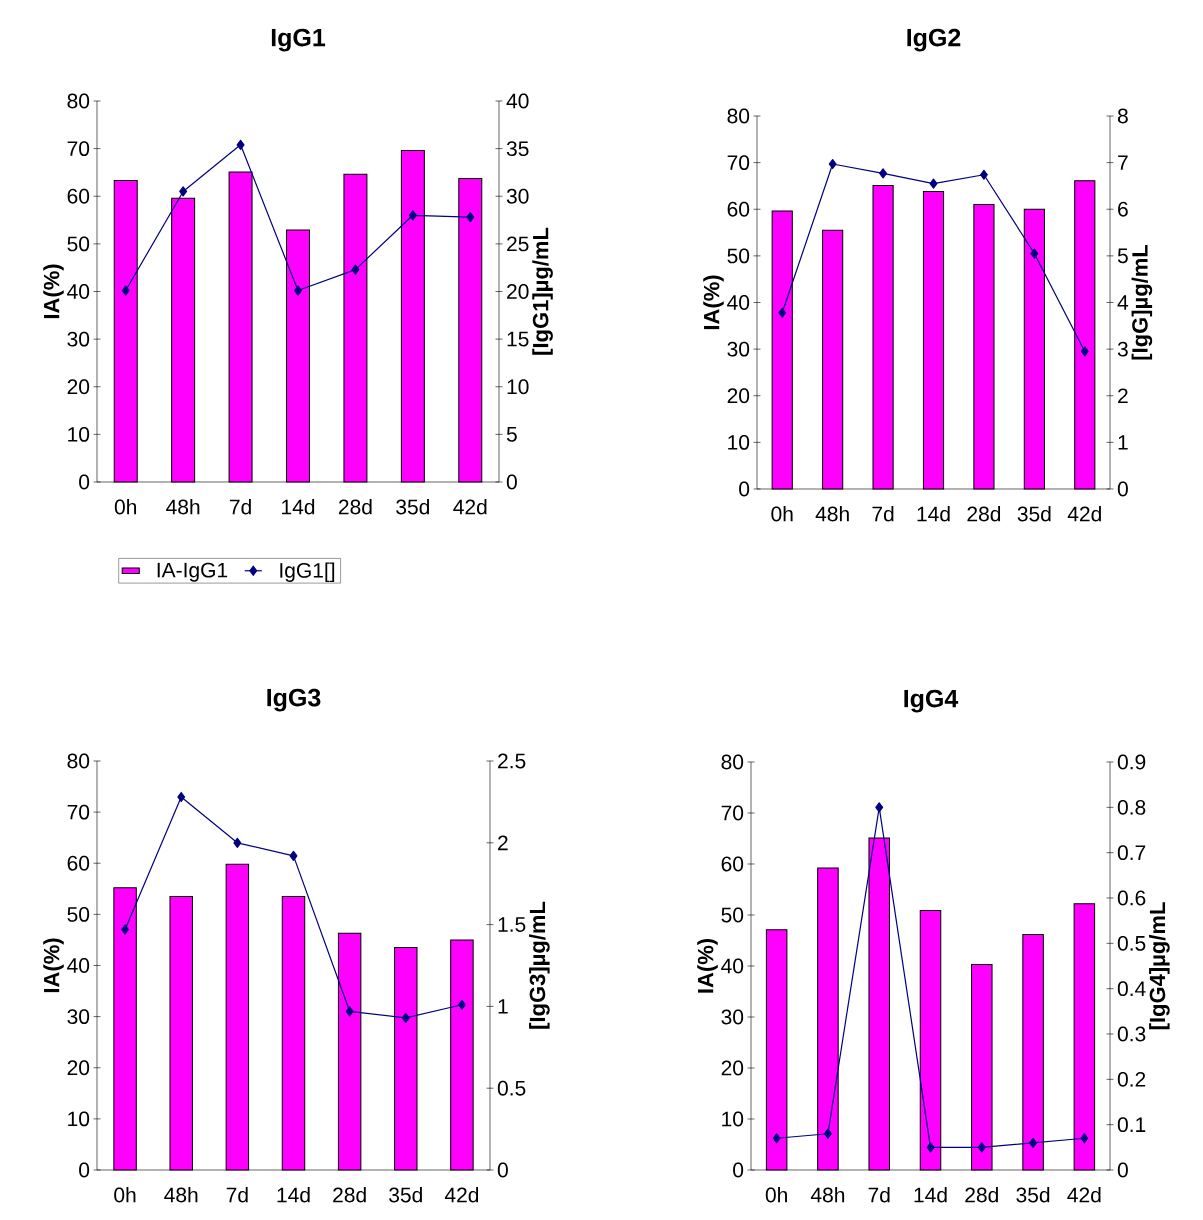  Describe the element at coordinates (192, 572) in the screenshot. I see `legend-label: IA-IgG1` at that location.